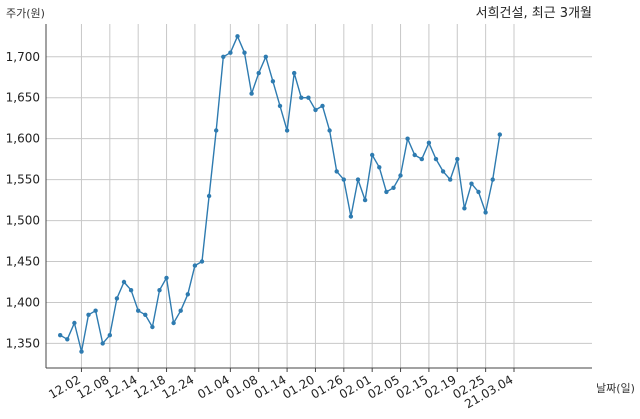  What do you see at coordinates (23, 221) in the screenshot?
I see `y-tick-label: 1,500` at bounding box center [23, 221].